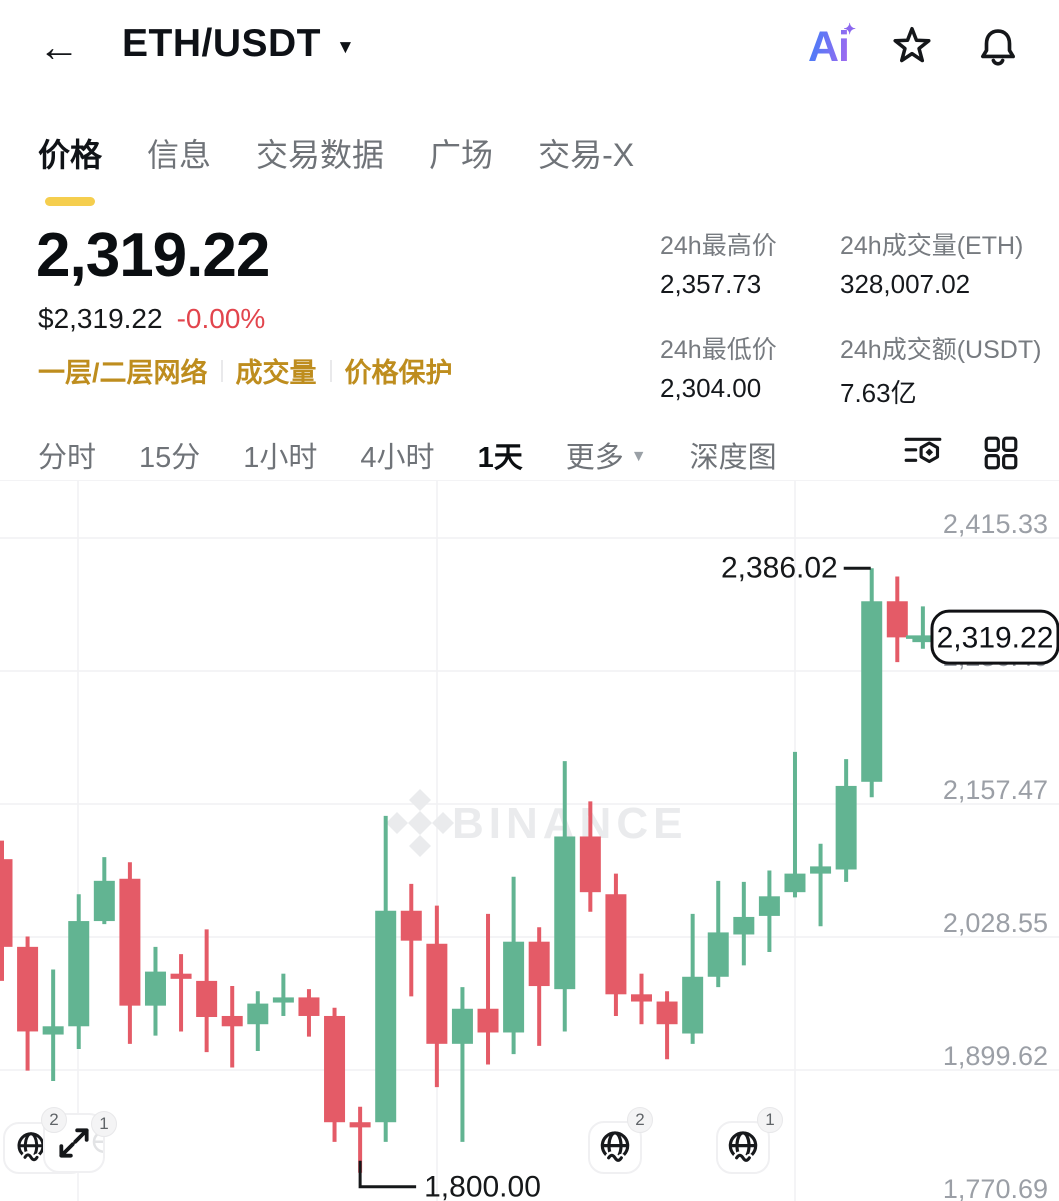 The width and height of the screenshot is (1059, 1201). Describe the element at coordinates (74, 1143) in the screenshot. I see `expand-arrows-icon` at that location.